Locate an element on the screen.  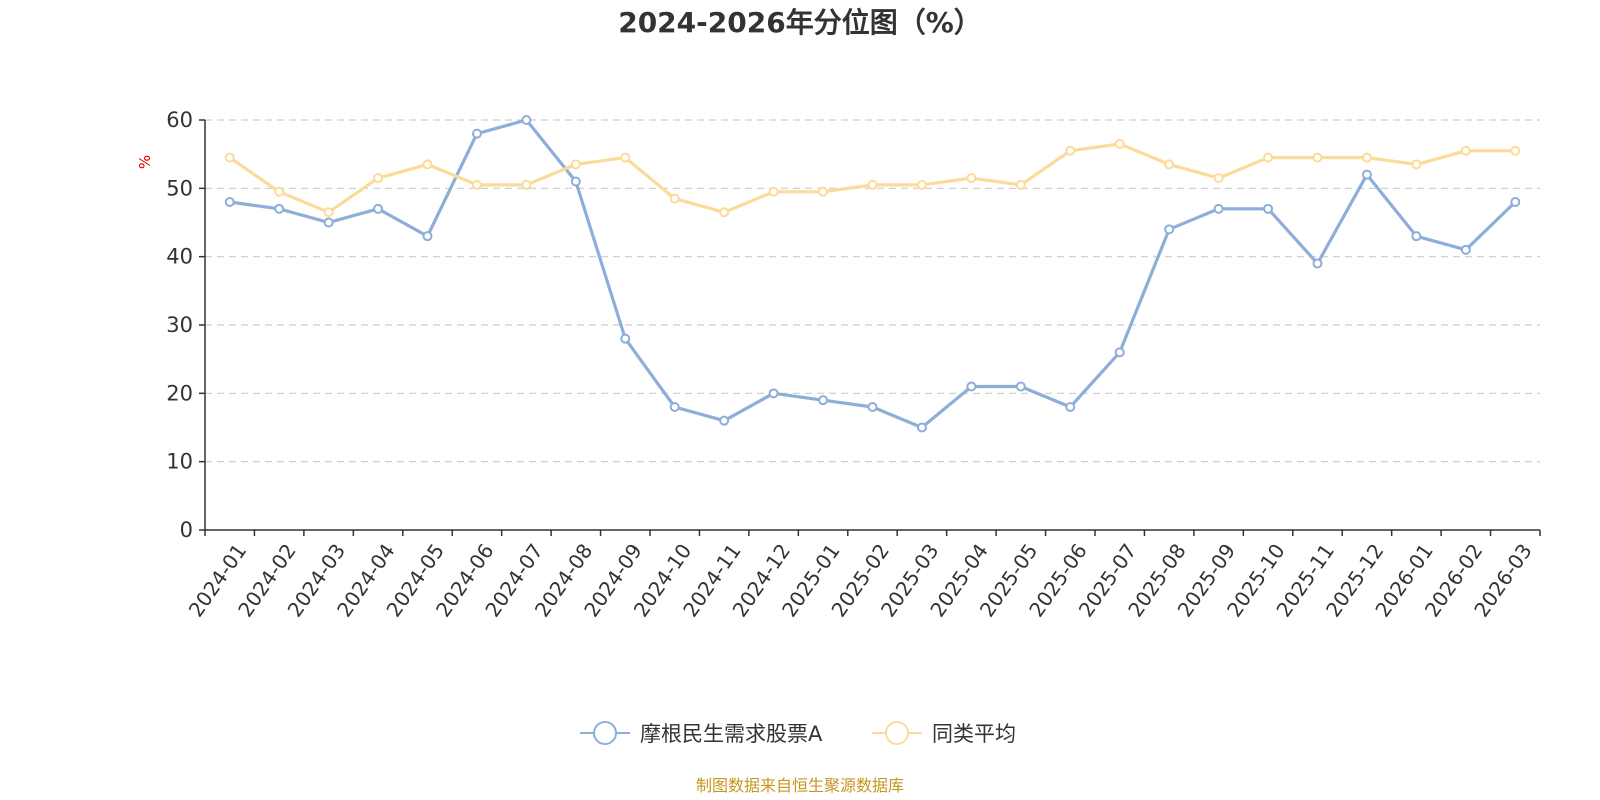
legend-item-2: 同类平均 is located at coordinates (944, 733).